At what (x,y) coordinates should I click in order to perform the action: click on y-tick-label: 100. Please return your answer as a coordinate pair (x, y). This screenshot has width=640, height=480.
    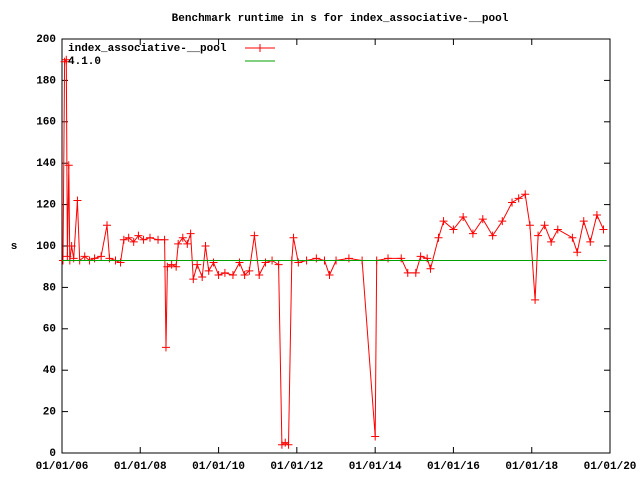
    Looking at the image, I should click on (46, 247).